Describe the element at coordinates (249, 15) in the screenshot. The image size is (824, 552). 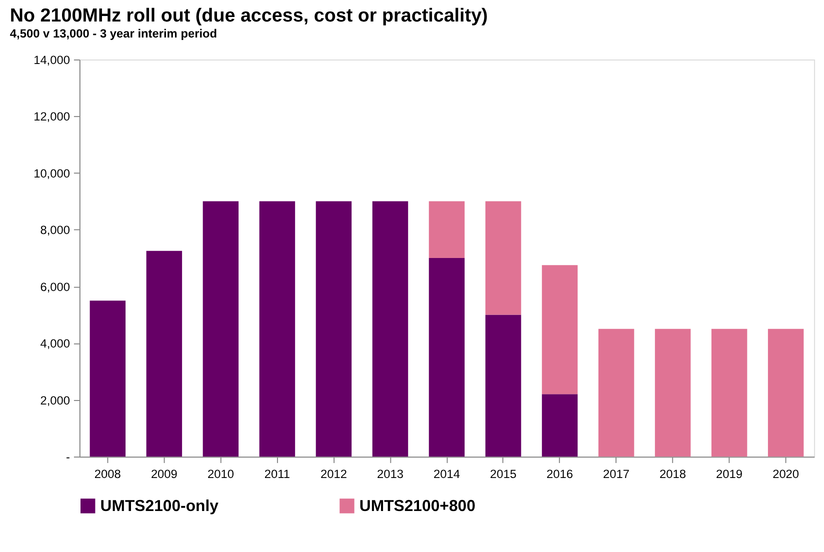
I see `chart-title: No 2100MHz roll out (due access, cost or practicality)` at that location.